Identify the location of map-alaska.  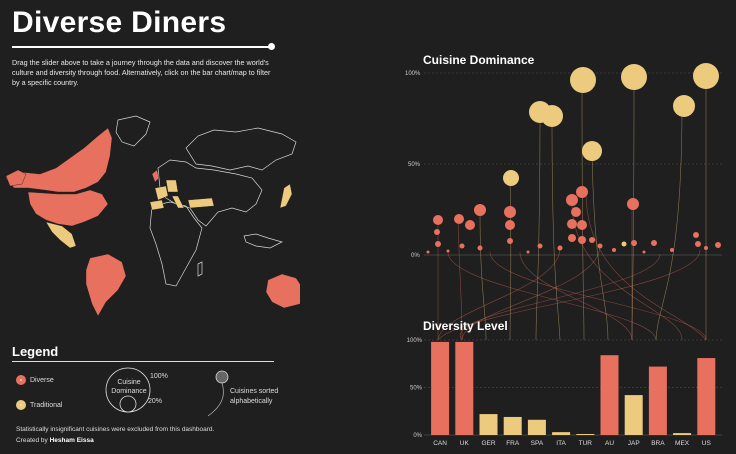
(16, 178).